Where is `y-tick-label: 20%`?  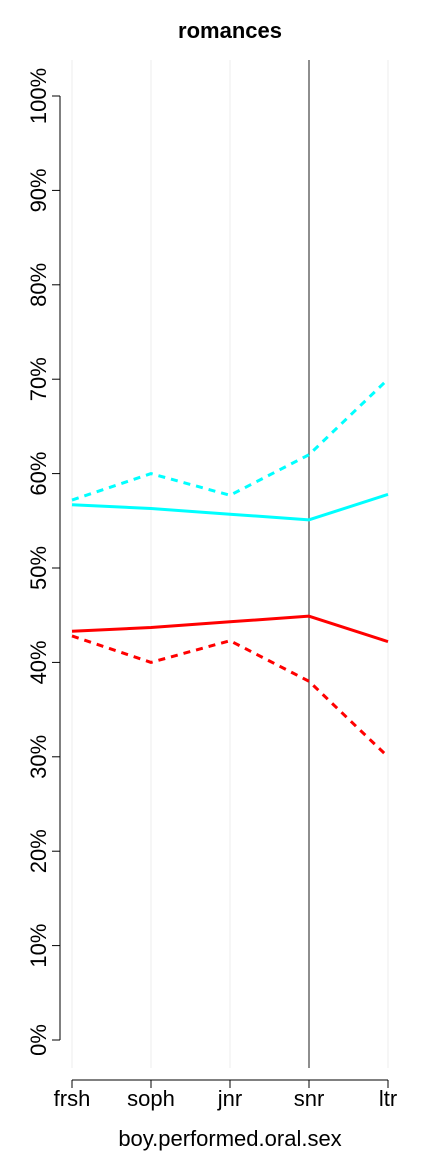 y-tick-label: 20% is located at coordinates (38, 851).